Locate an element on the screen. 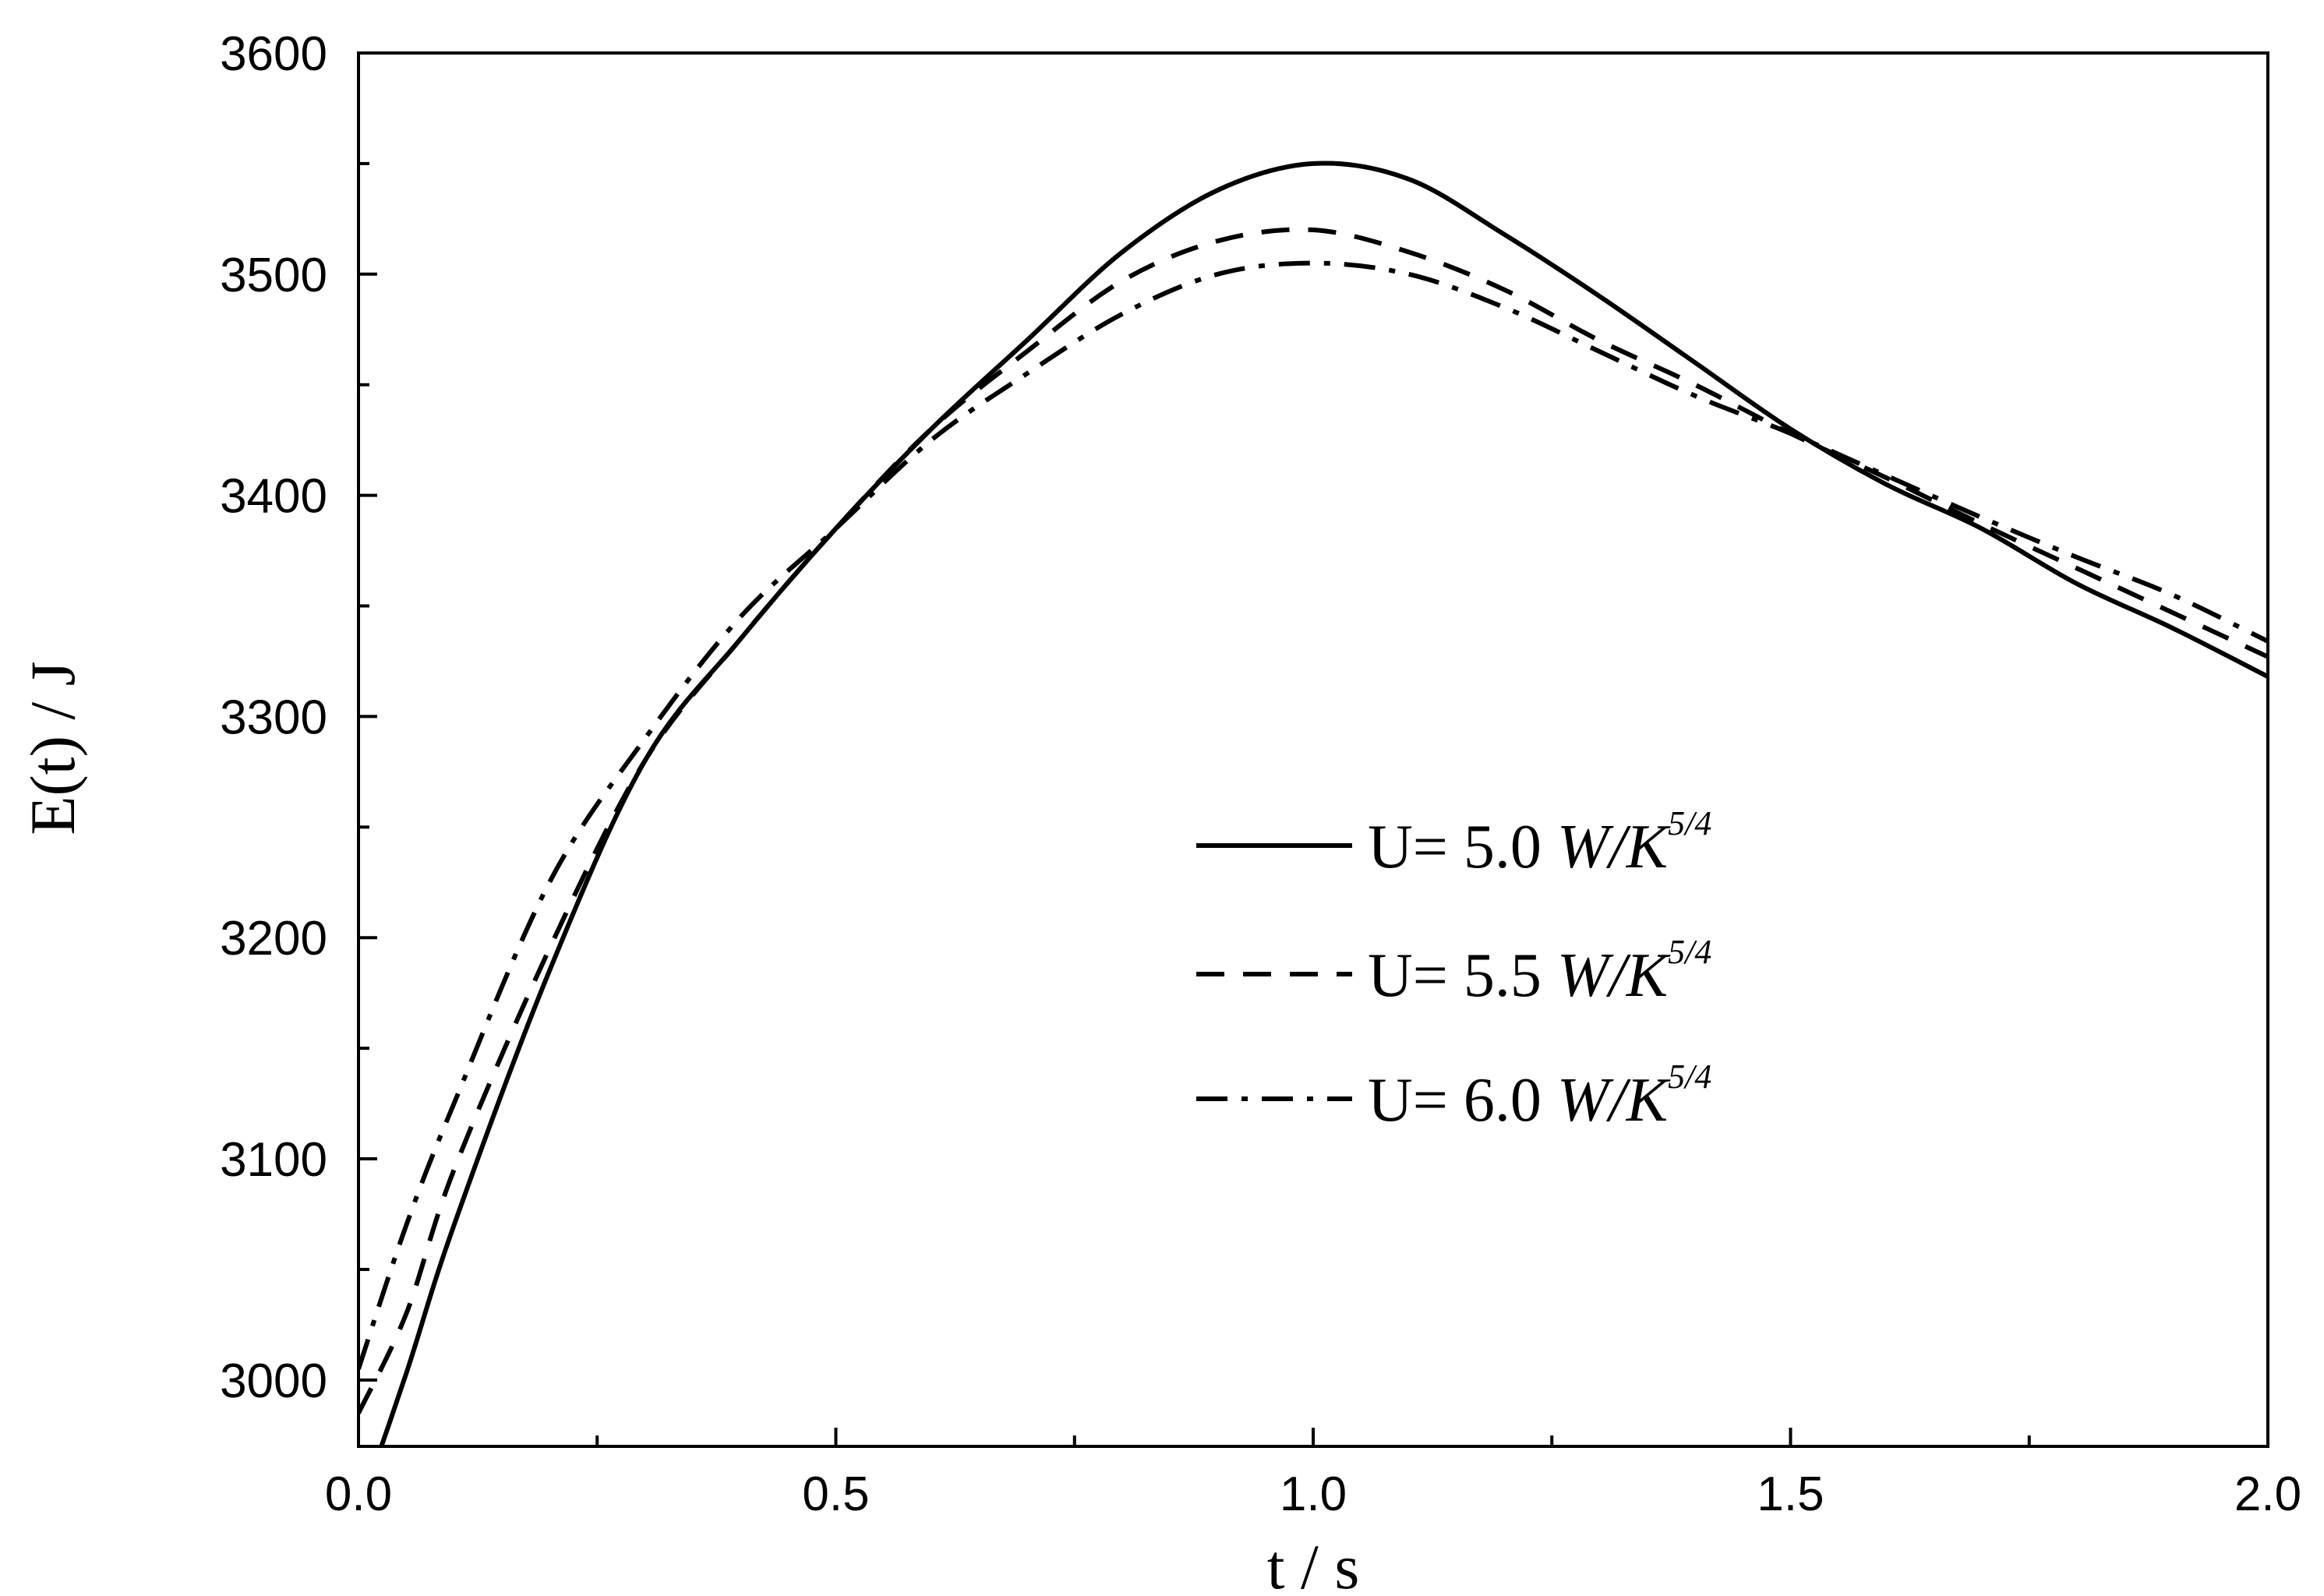  legend-label: U= 5.5 W/K5/4 is located at coordinates (1540, 971).